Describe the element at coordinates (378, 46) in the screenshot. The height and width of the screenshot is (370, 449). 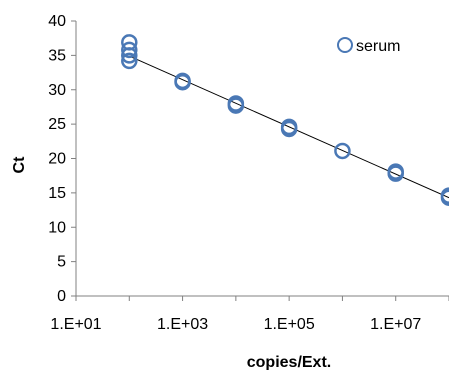
I see `legend-label-serum: serum` at that location.